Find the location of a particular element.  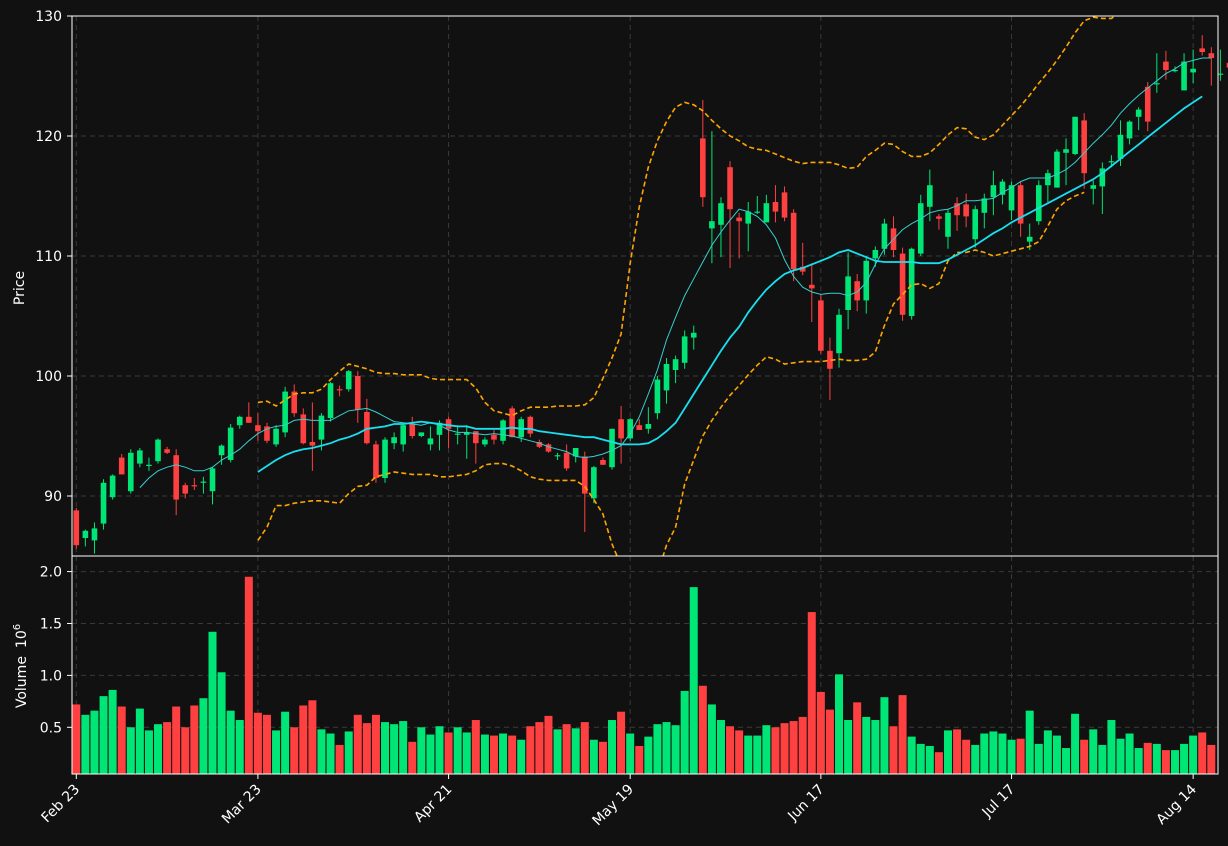

volume-y-ticks: 0.5 1.0 1.5 2.0 is located at coordinates (56, 650).